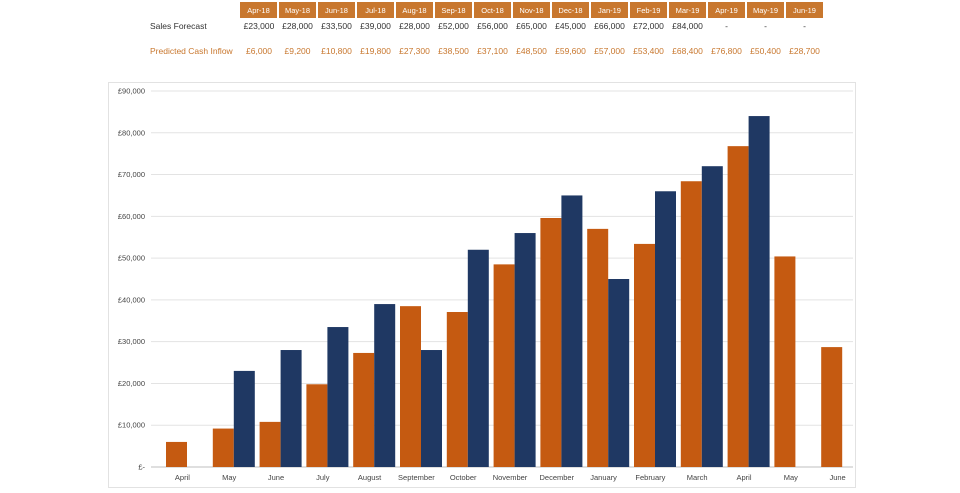 Image resolution: width=960 pixels, height=493 pixels. What do you see at coordinates (336, 25) in the screenshot?
I see `sales-forecast-cell: £33,500` at bounding box center [336, 25].